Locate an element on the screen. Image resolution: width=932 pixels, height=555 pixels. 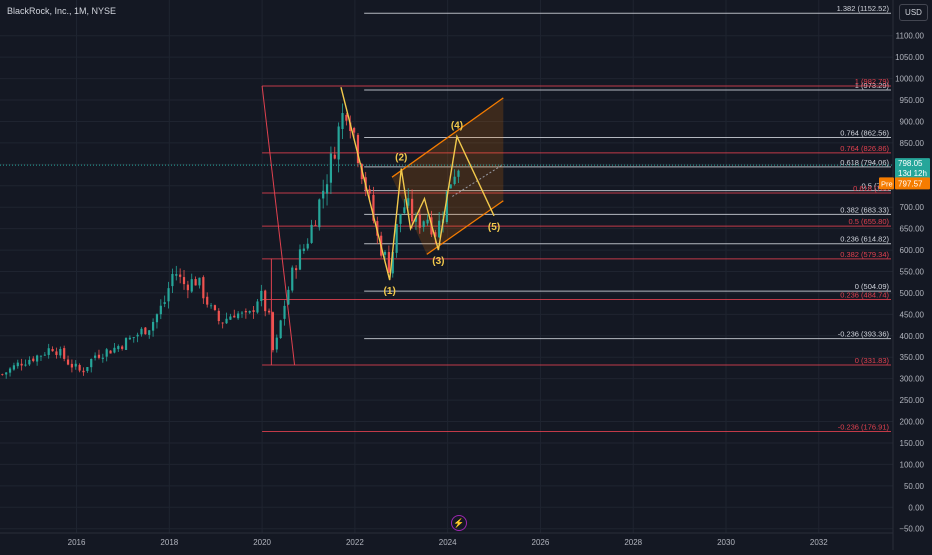
fib-red-label: 0.618 (733 is located at coordinates (871, 188).